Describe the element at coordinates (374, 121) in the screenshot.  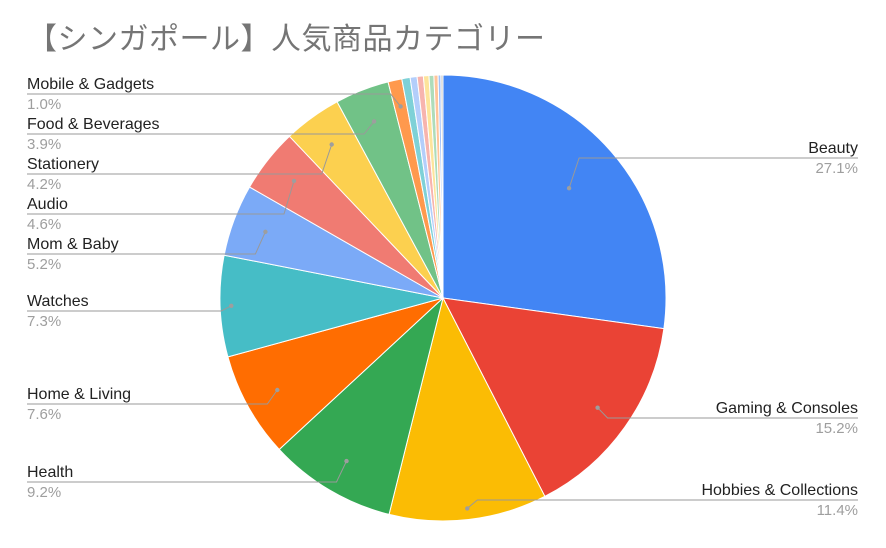
I see `leader-dot-food-and-beverages` at that location.